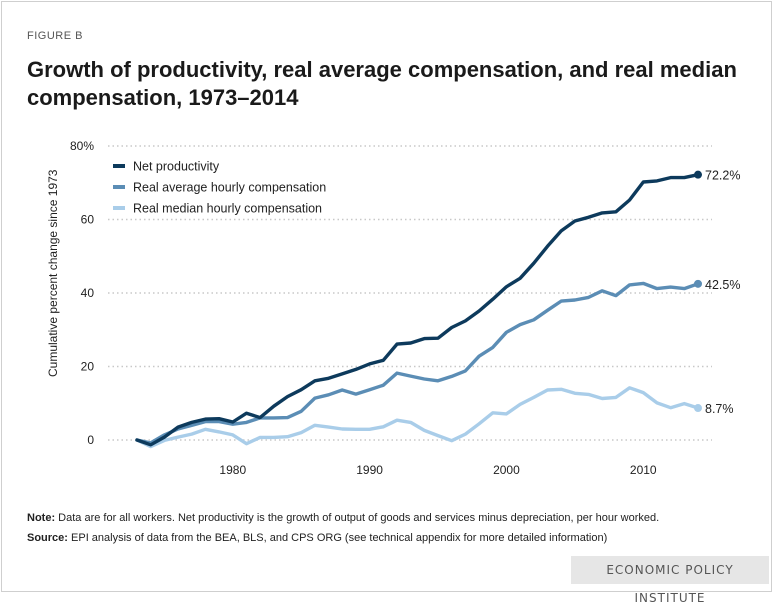  What do you see at coordinates (88, 220) in the screenshot?
I see `y-tick-label: 60` at bounding box center [88, 220].